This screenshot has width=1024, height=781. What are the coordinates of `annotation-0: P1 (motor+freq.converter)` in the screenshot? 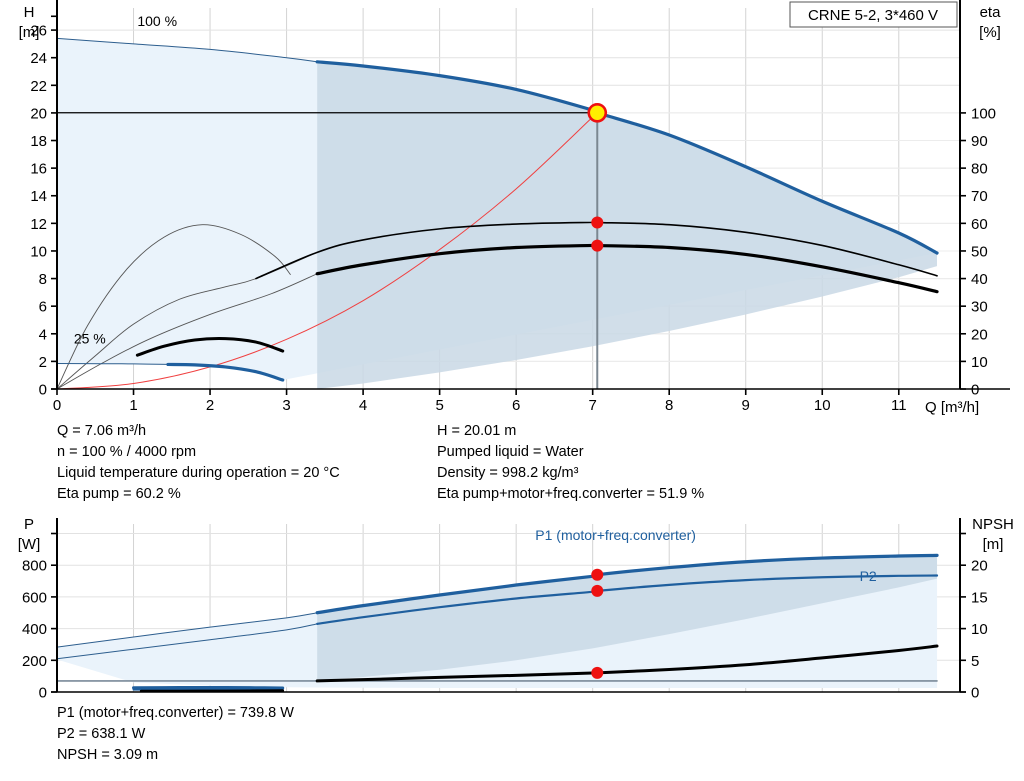 It's located at (615, 535).